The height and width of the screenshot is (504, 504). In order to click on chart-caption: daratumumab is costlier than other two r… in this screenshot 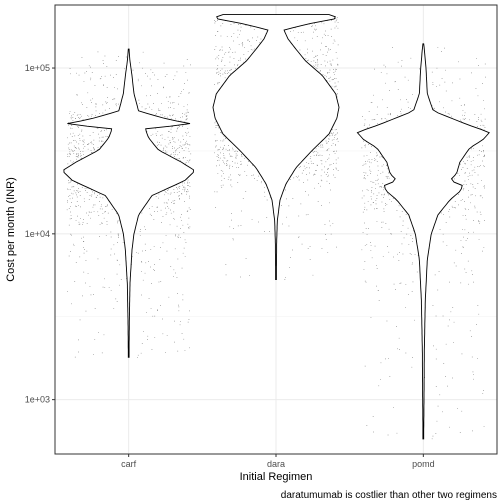, I will do `click(389, 495)`.